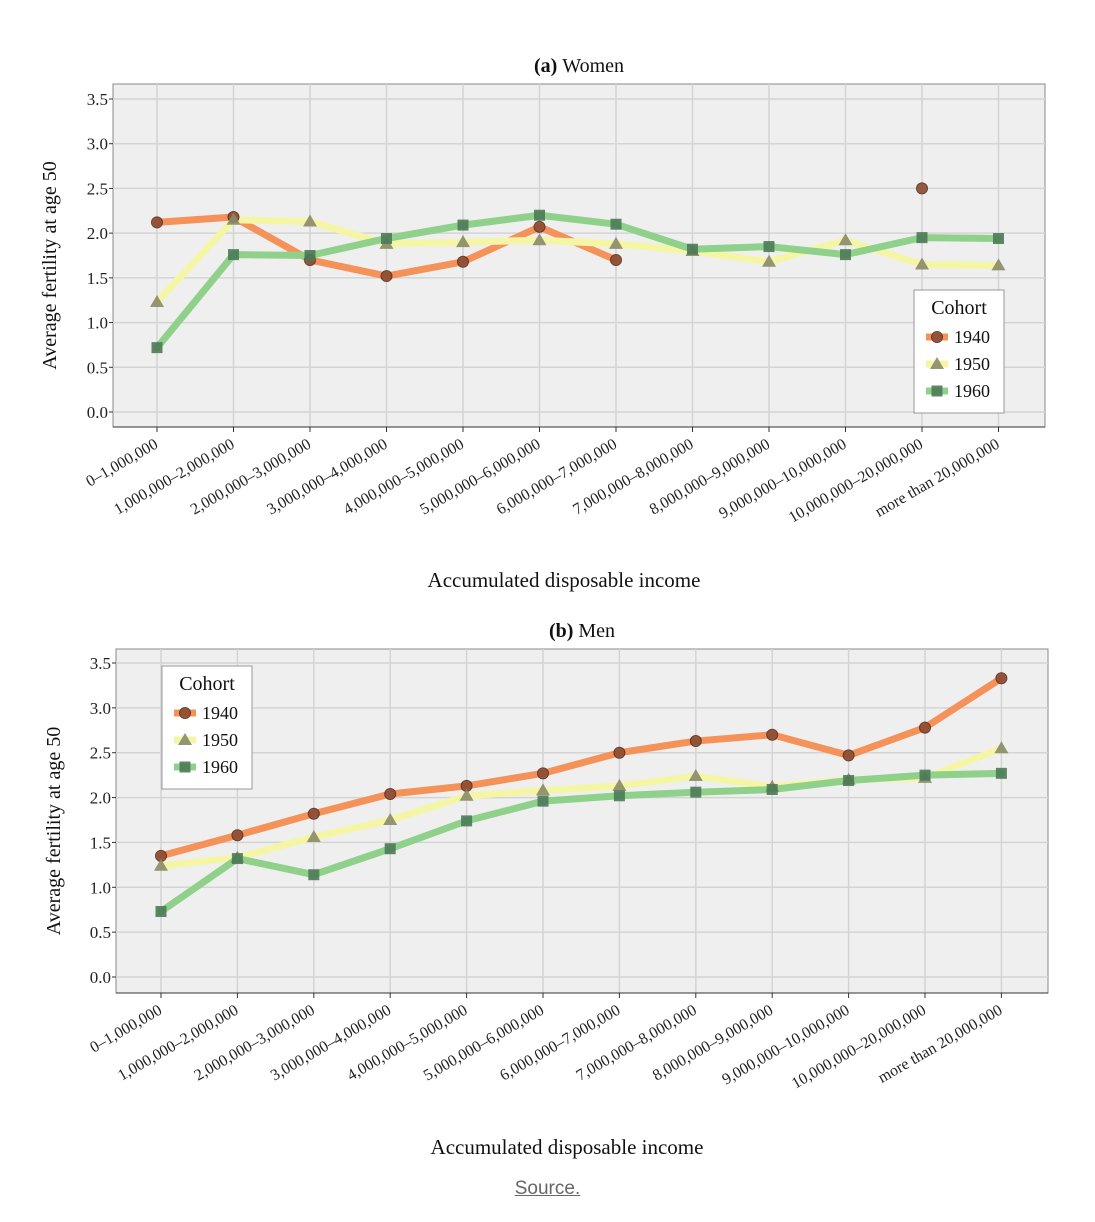  Describe the element at coordinates (545, 66) in the screenshot. I see `title-prefix: (a)` at that location.